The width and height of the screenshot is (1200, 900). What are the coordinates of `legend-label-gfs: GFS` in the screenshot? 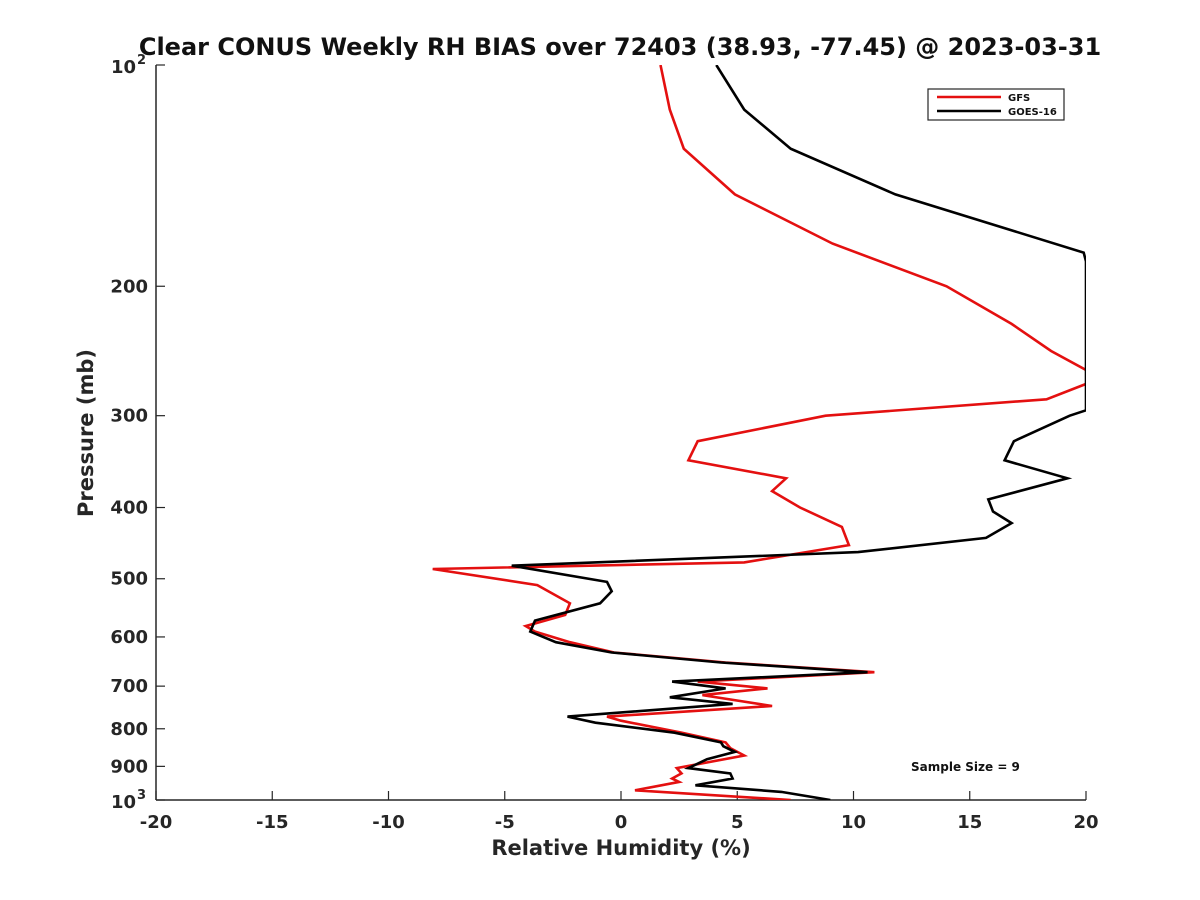 It's located at (1019, 98).